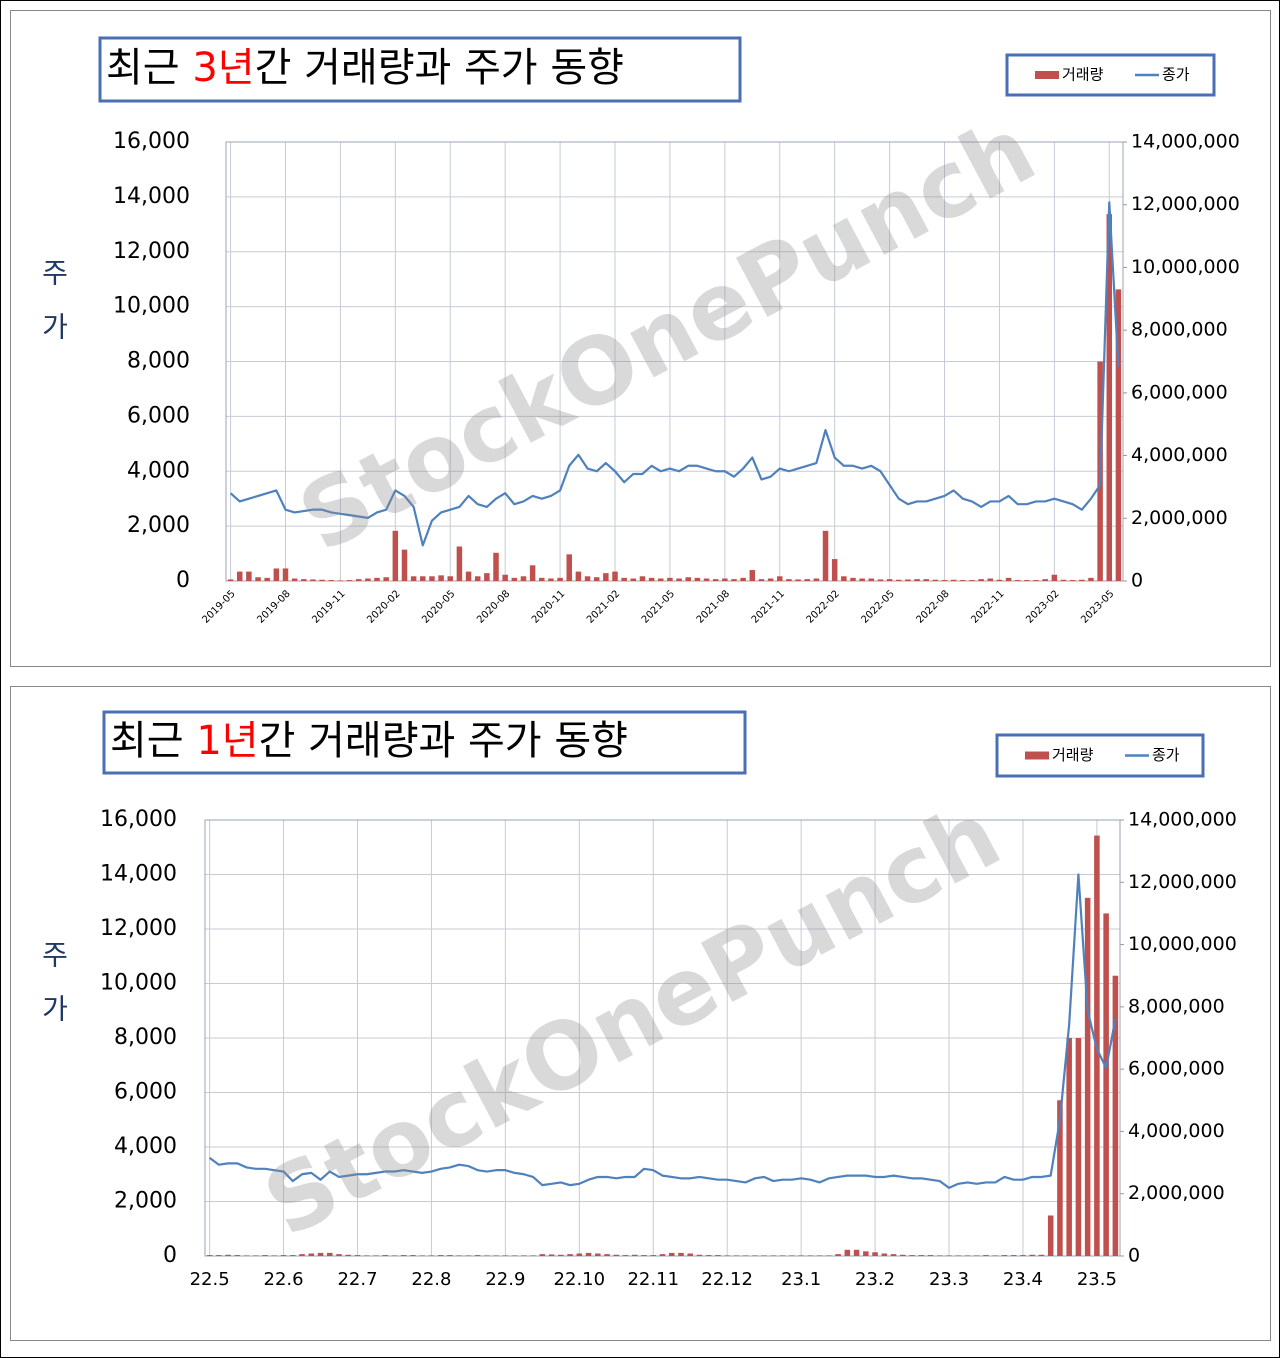  Describe the element at coordinates (158, 470) in the screenshot. I see `y-tick-label: 4,000` at that location.